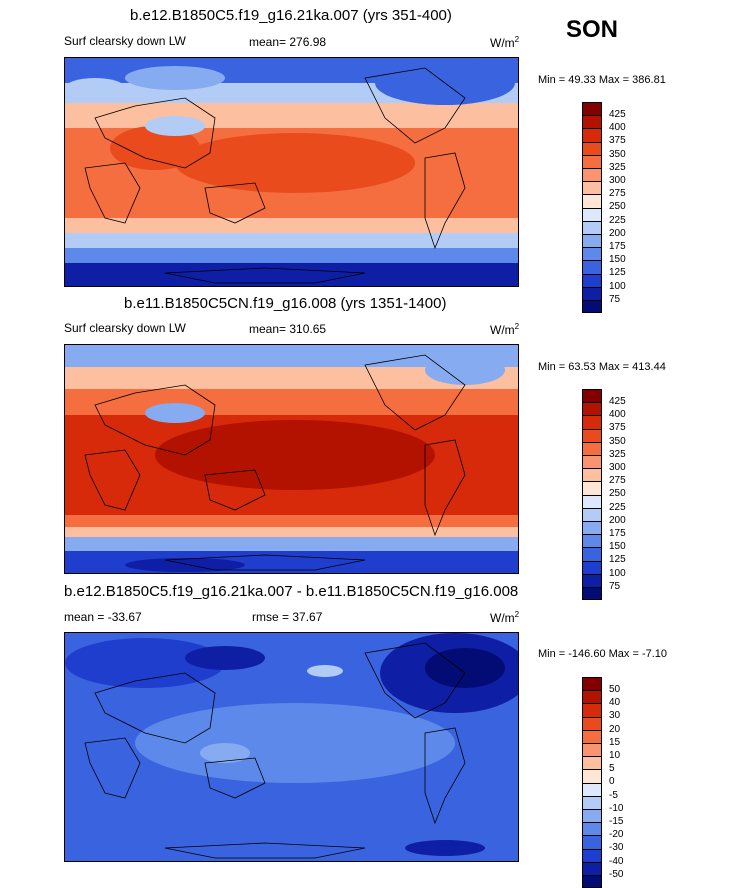 This screenshot has width=733, height=888. Describe the element at coordinates (617, 481) in the screenshot. I see `panel2-colorbar-label: 275` at that location.